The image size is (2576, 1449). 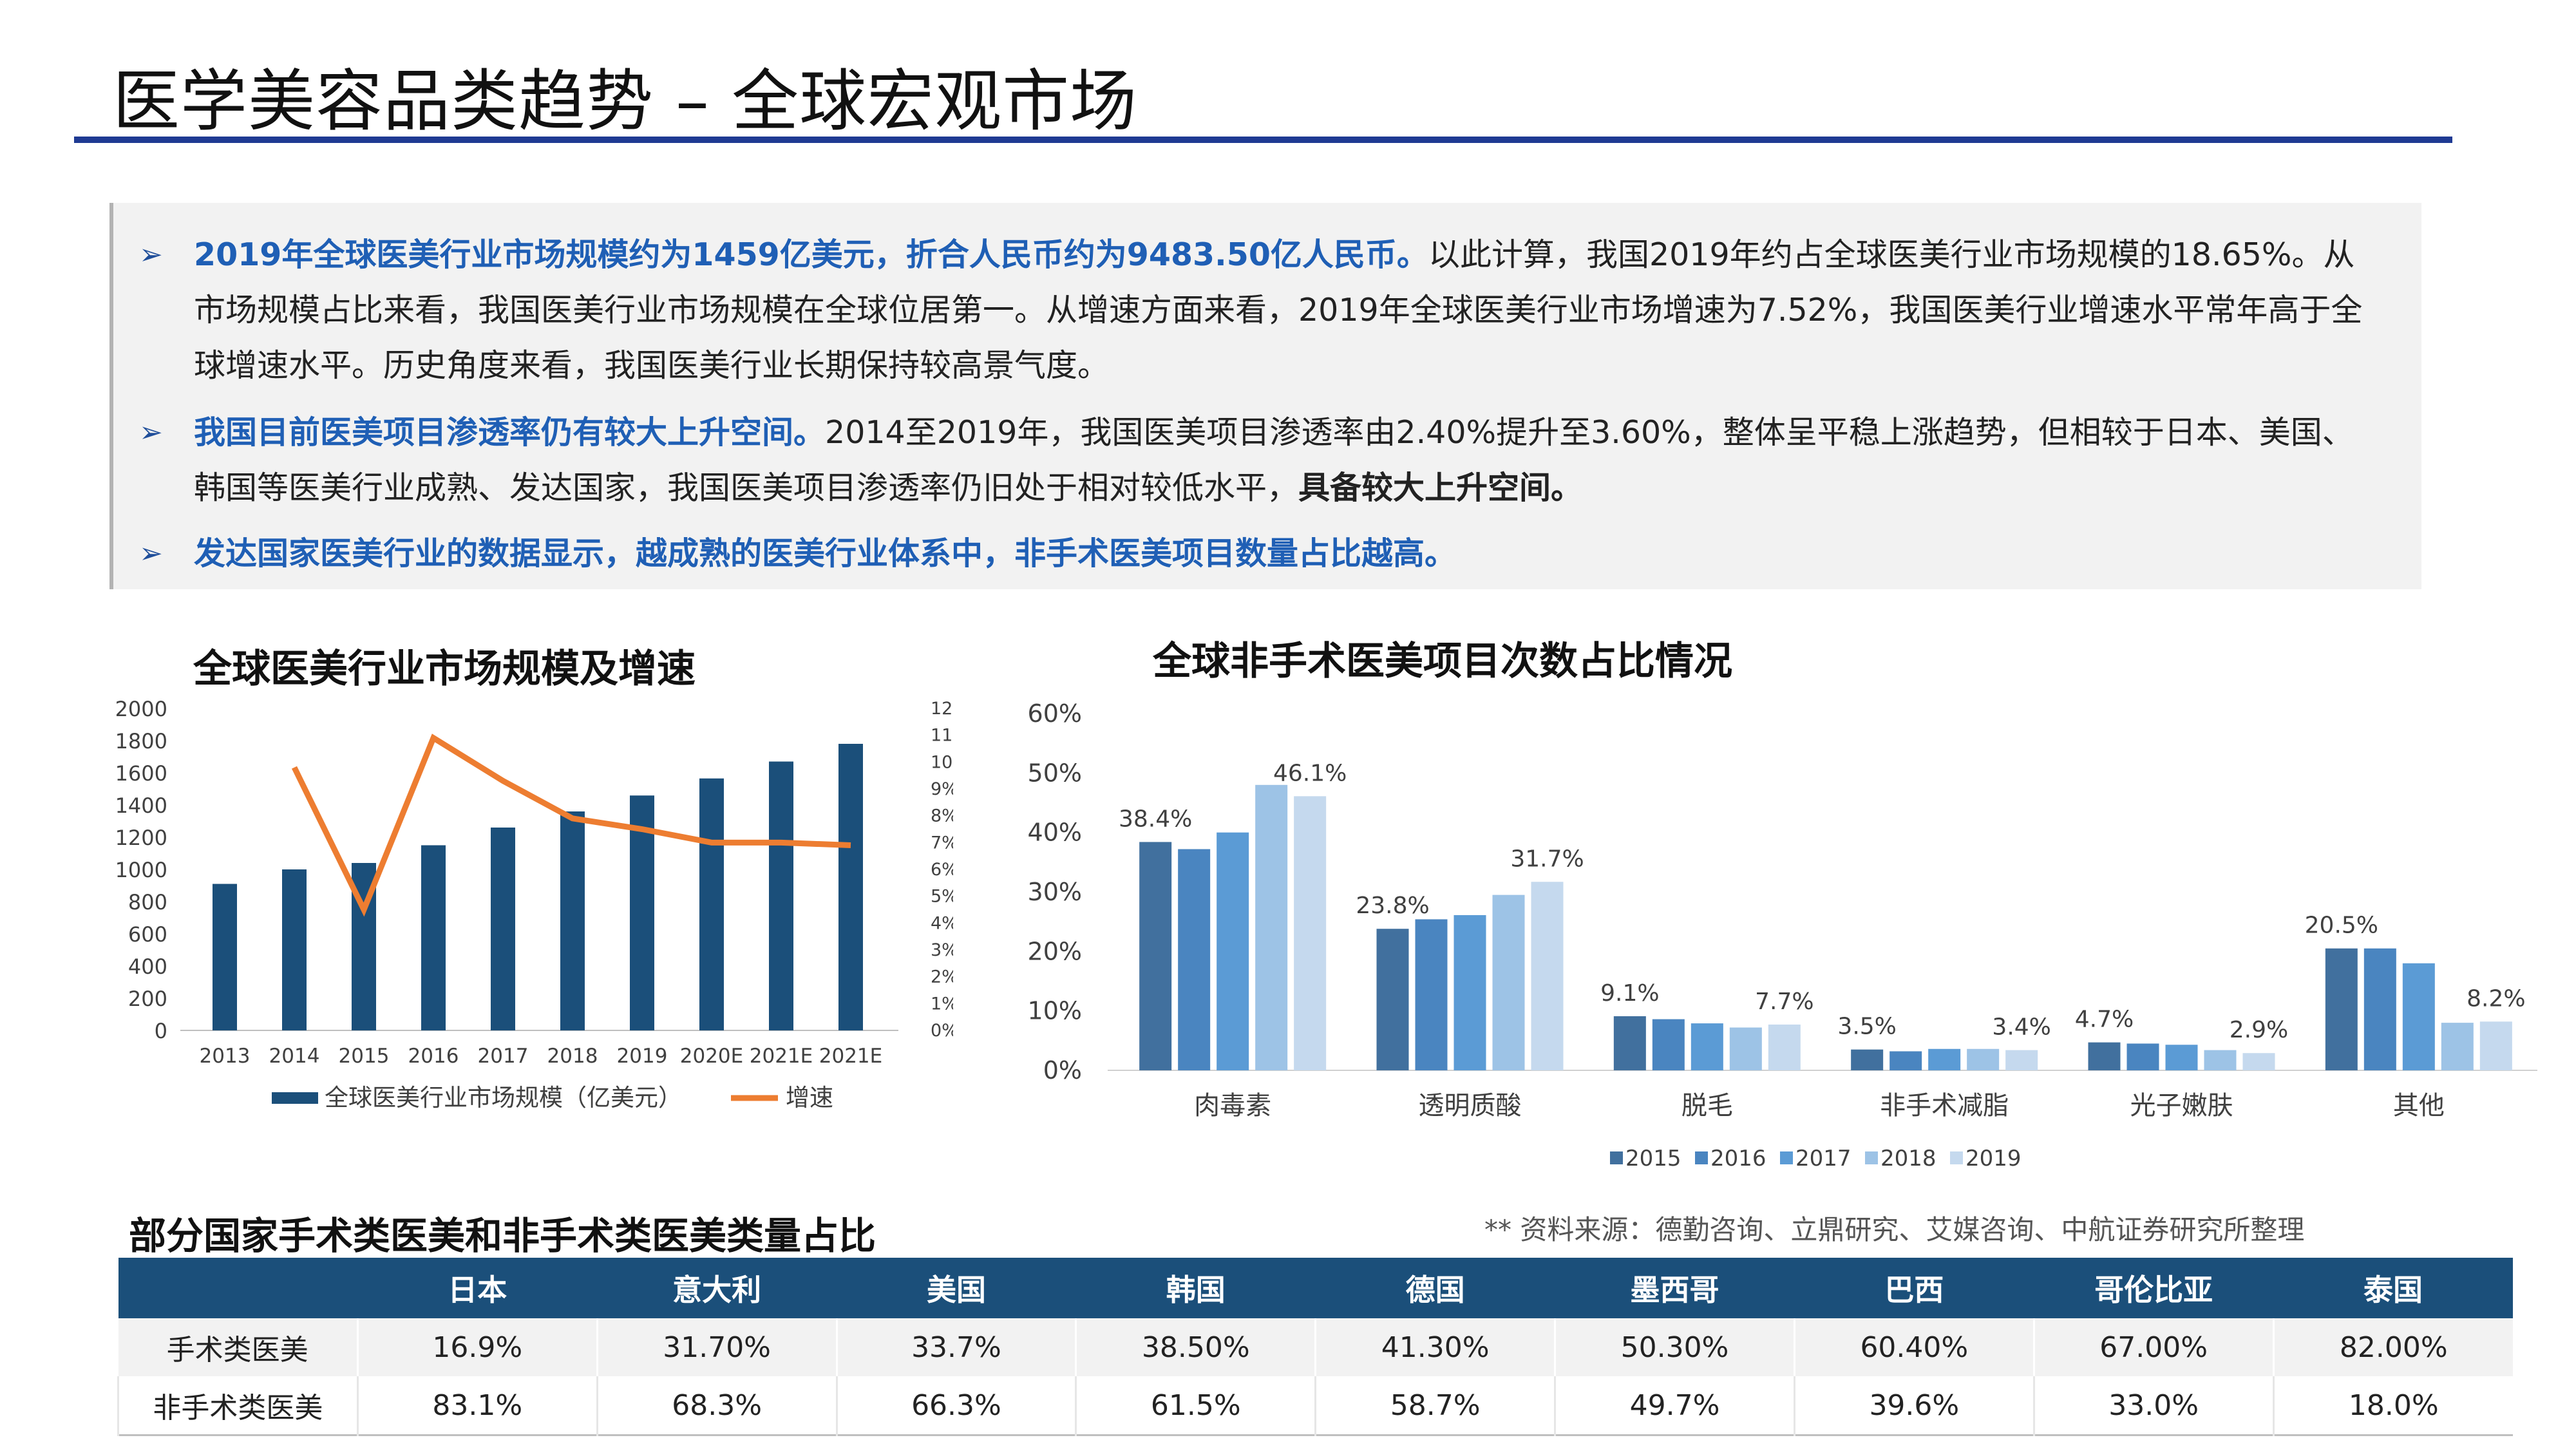 I want to click on x-axis-tick: 2020E, so click(x=712, y=1057).